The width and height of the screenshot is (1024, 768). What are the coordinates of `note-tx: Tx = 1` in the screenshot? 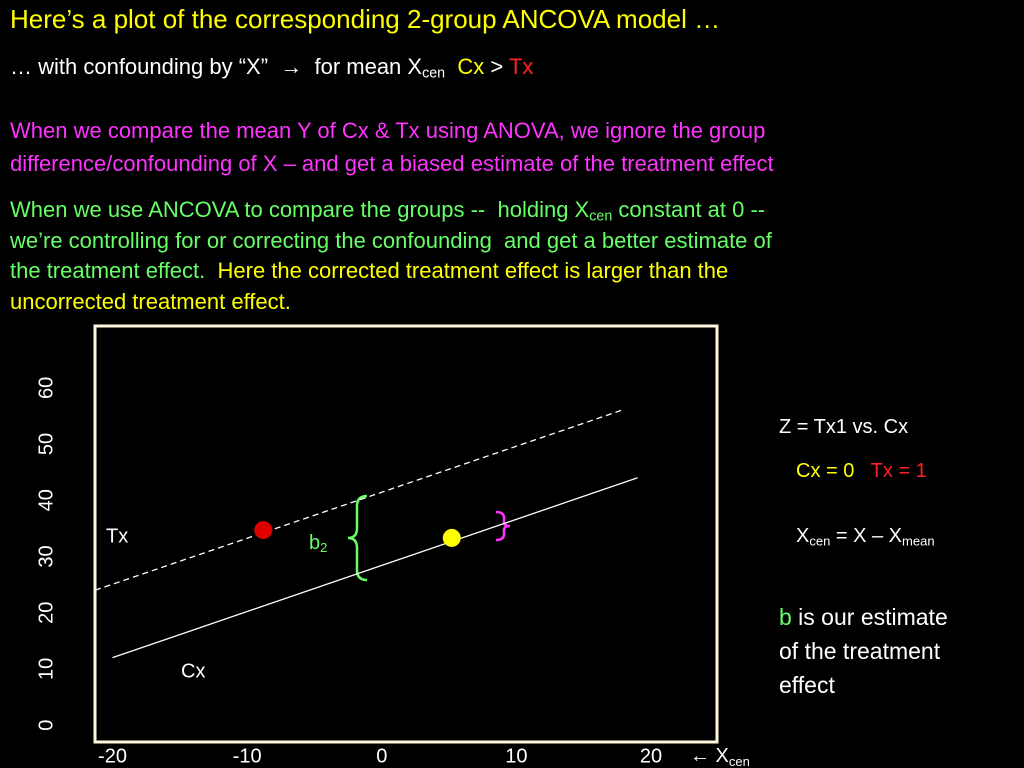 It's located at (898, 471).